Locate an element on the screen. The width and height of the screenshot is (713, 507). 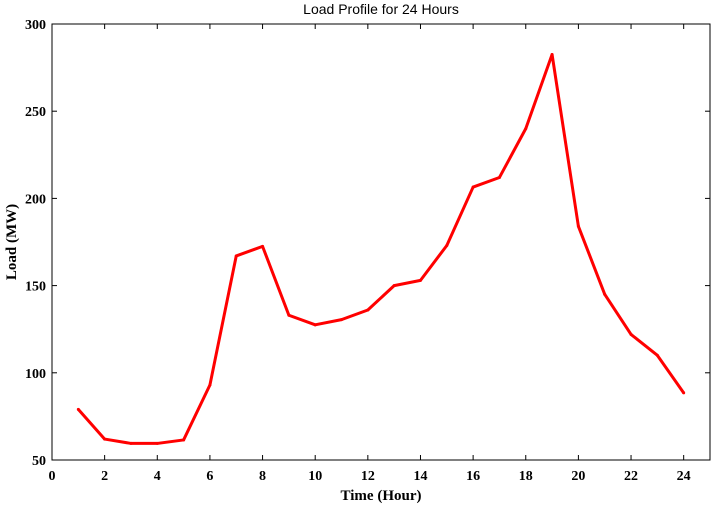
x-tick-label: 14 is located at coordinates (420, 476).